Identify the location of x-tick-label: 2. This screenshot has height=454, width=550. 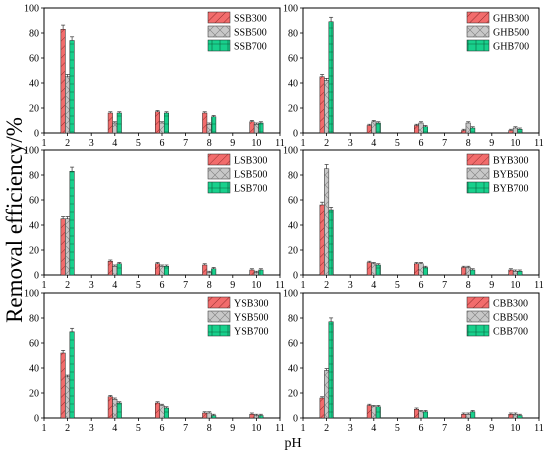
(326, 428).